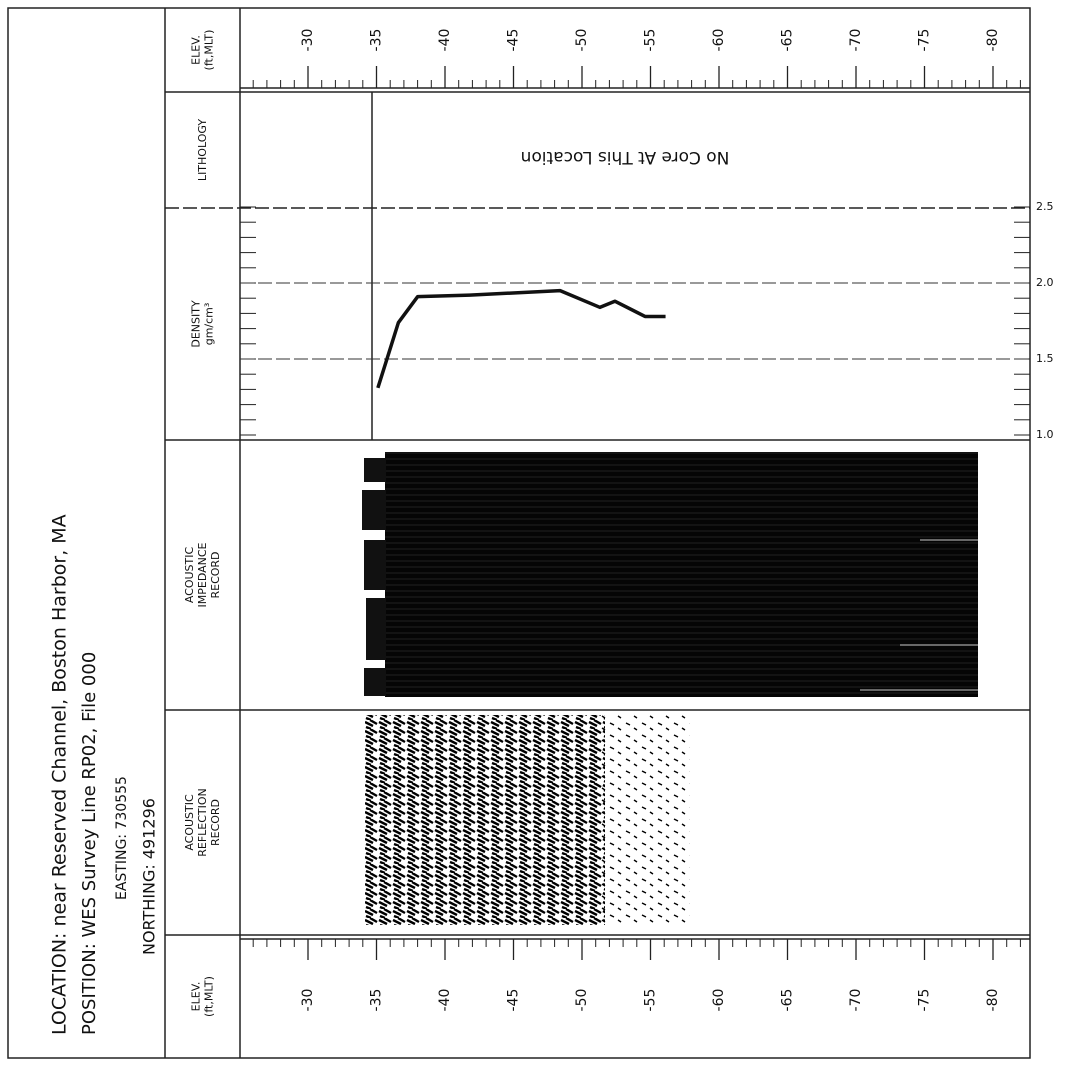 The width and height of the screenshot is (1066, 1065). What do you see at coordinates (527, 820) in the screenshot?
I see `reflection-record` at bounding box center [527, 820].